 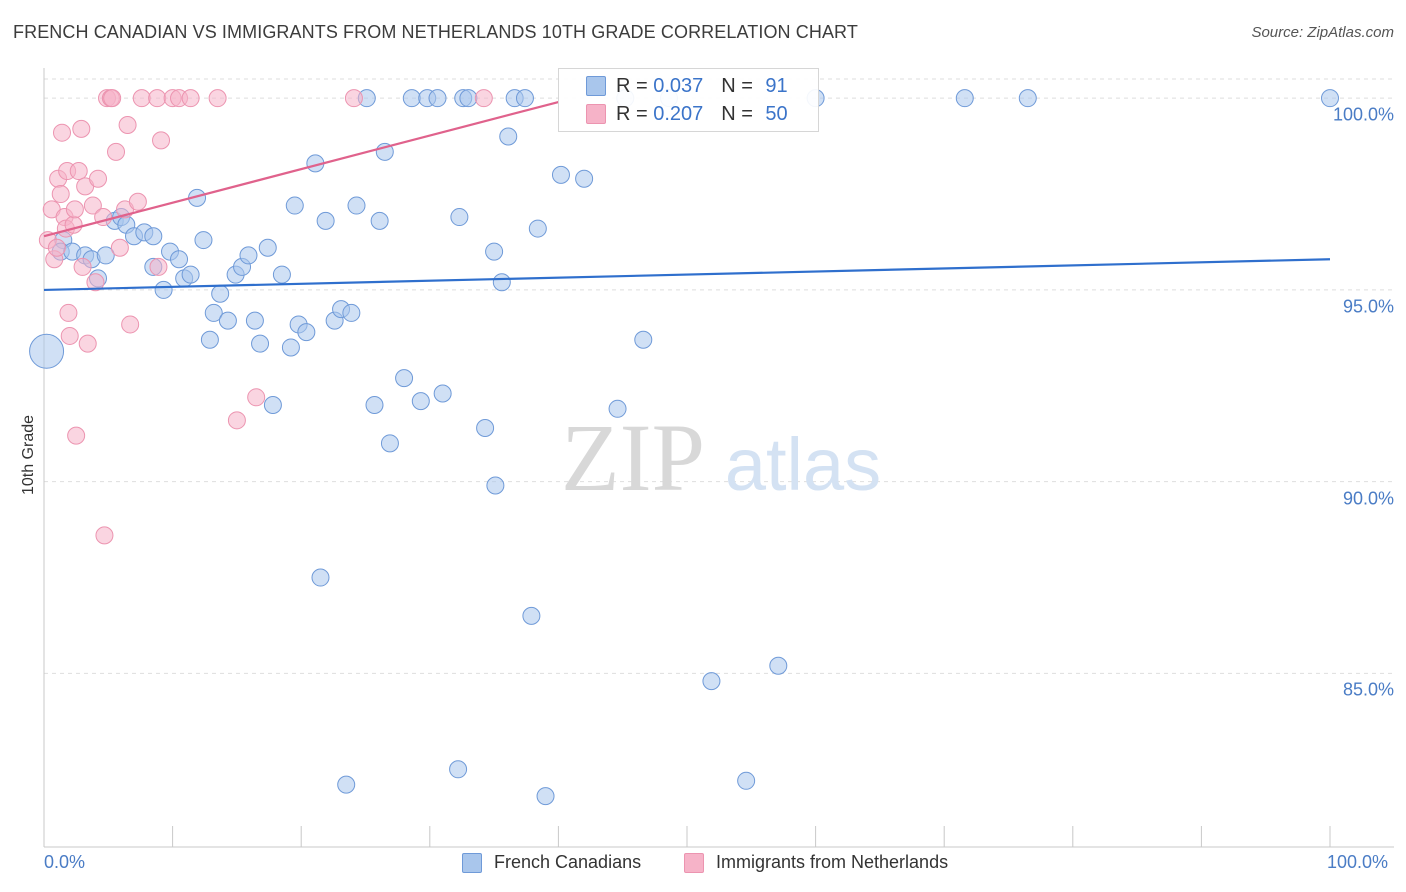 I want to click on legend-r-label: R =, so click(x=632, y=113).